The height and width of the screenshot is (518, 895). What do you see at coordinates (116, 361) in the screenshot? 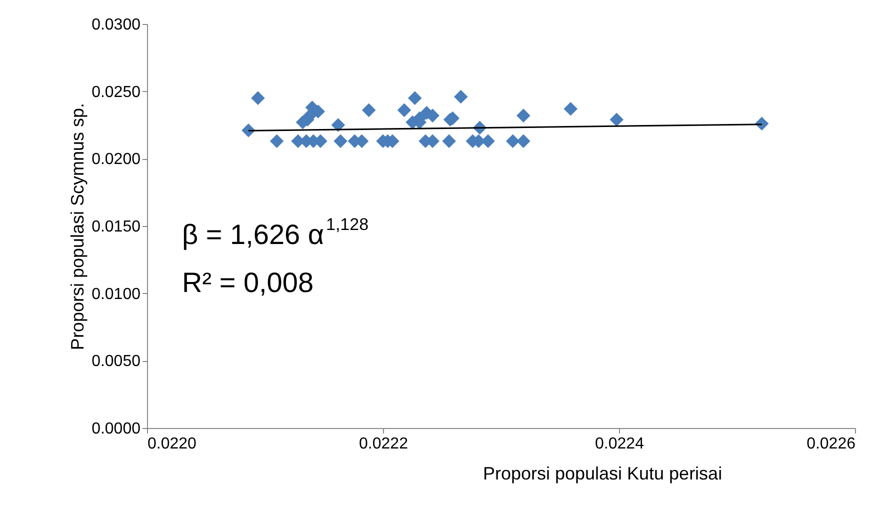
I see `y-tick-label: 0.0050` at bounding box center [116, 361].